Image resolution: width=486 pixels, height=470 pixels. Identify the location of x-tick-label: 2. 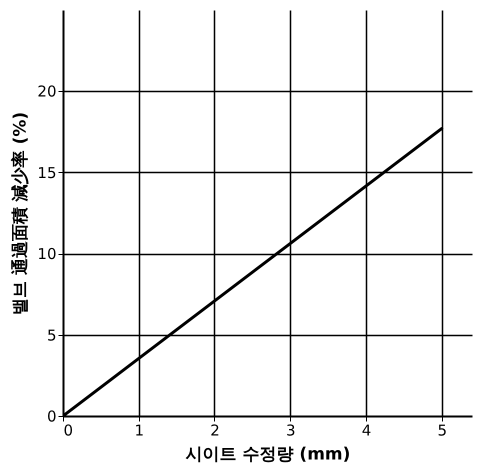
(215, 431).